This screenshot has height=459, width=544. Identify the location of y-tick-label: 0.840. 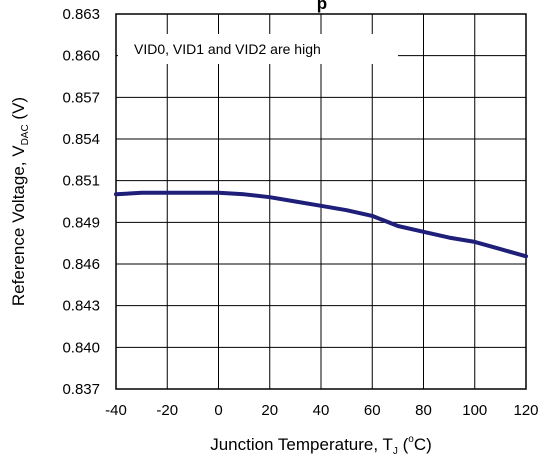
(81, 347).